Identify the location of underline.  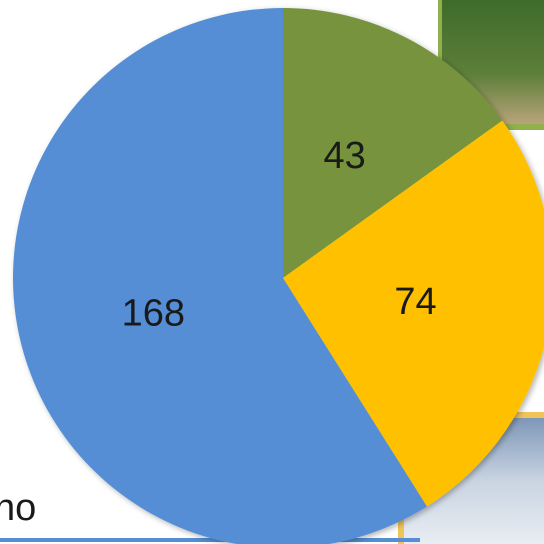
(210, 540).